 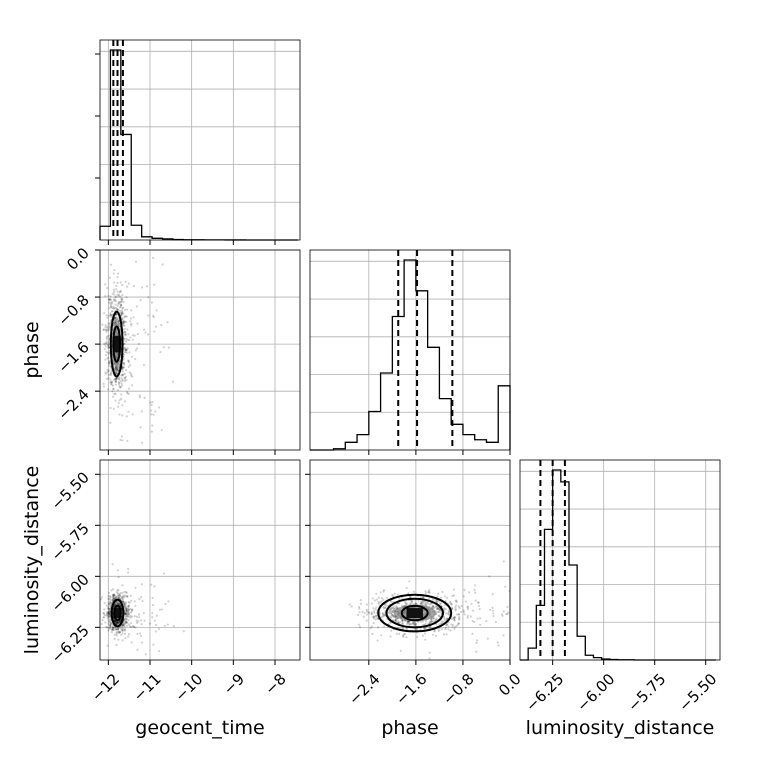 What do you see at coordinates (620, 728) in the screenshot?
I see `x-axis-title-luminosity_distance: luminosity_distance` at bounding box center [620, 728].